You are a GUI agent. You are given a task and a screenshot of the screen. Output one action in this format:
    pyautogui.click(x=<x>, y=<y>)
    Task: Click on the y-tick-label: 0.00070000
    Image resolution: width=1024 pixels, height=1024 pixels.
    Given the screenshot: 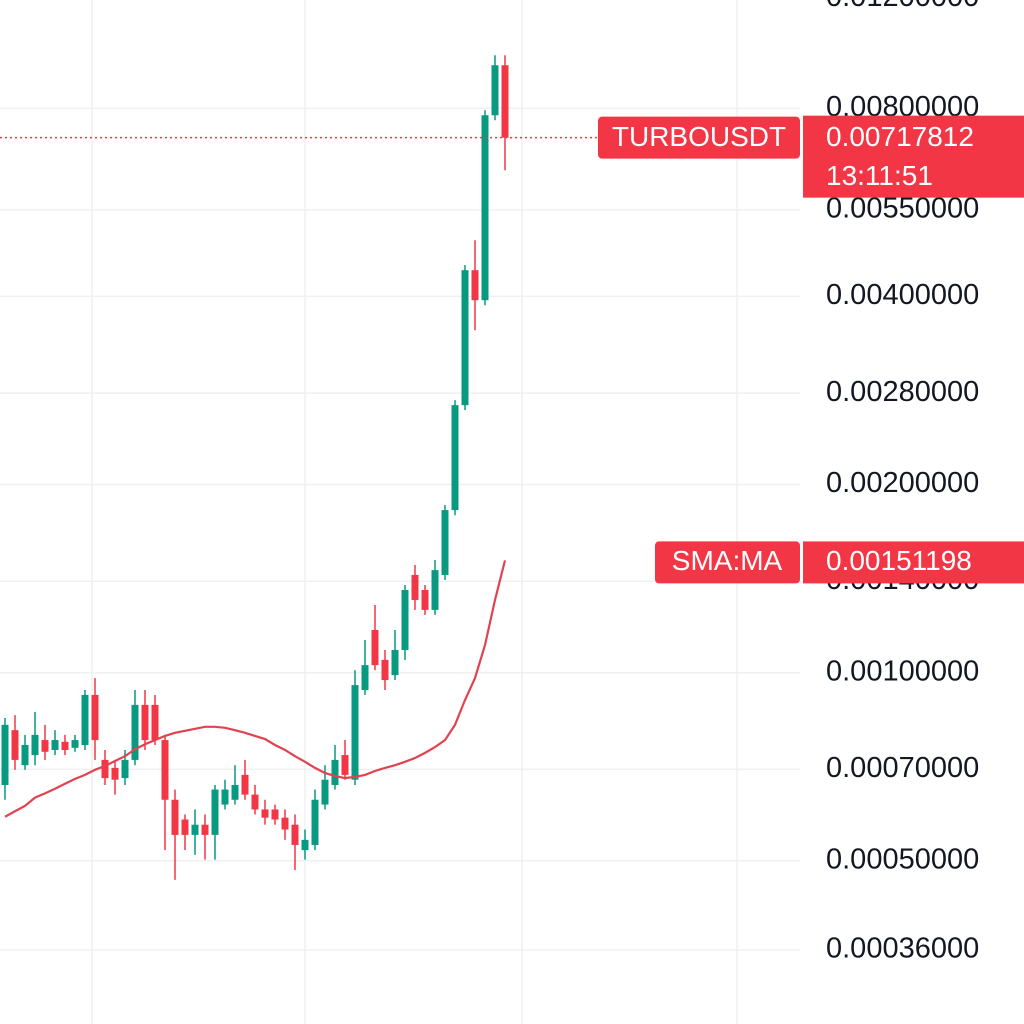 What is the action you would take?
    pyautogui.click(x=902, y=768)
    